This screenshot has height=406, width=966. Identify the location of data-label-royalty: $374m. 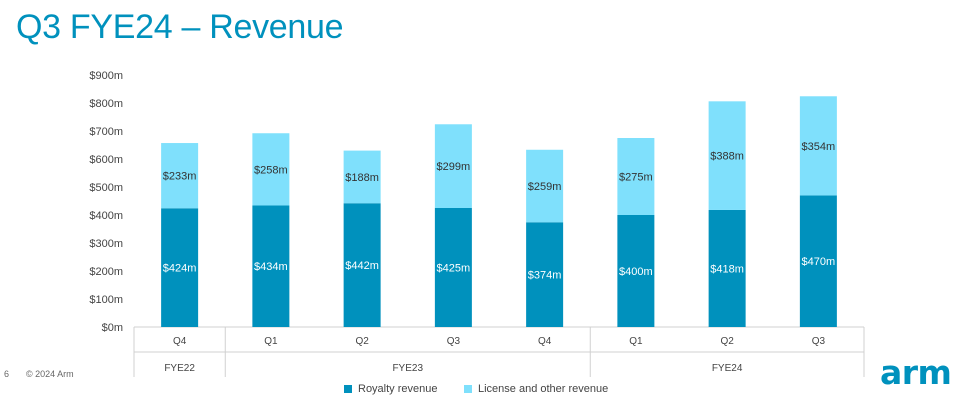
(545, 276).